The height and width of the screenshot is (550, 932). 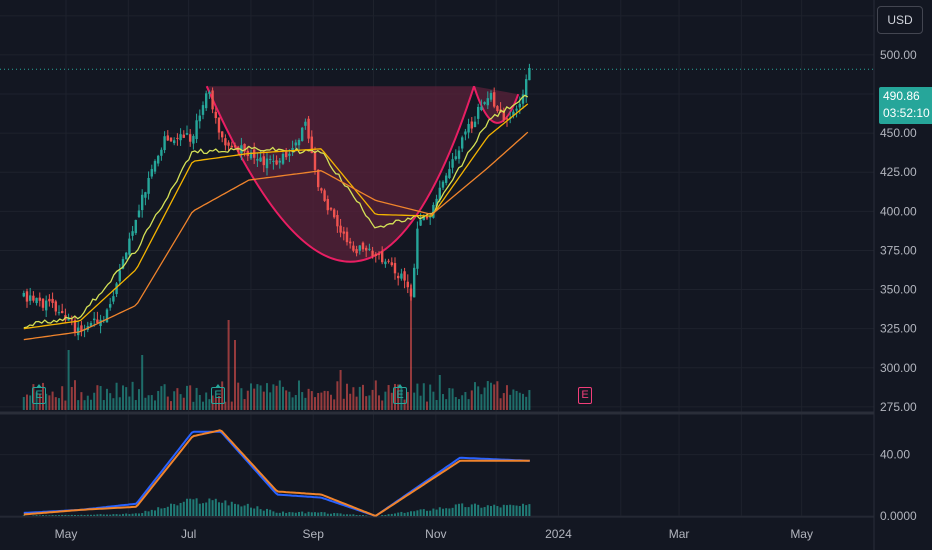 I want to click on stoch-d-line, so click(x=276, y=473).